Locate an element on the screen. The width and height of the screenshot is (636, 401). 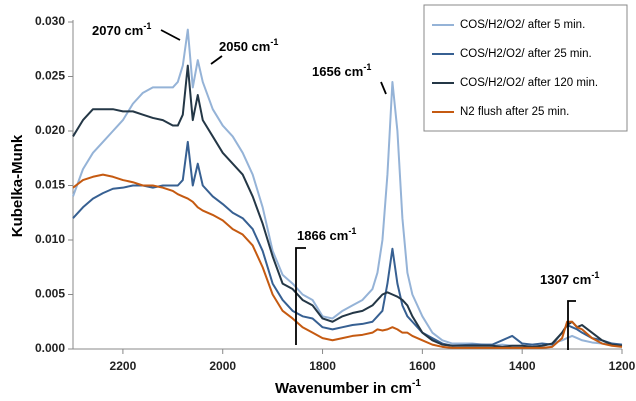
y-tick-label: 0.010 is located at coordinates (50, 239).